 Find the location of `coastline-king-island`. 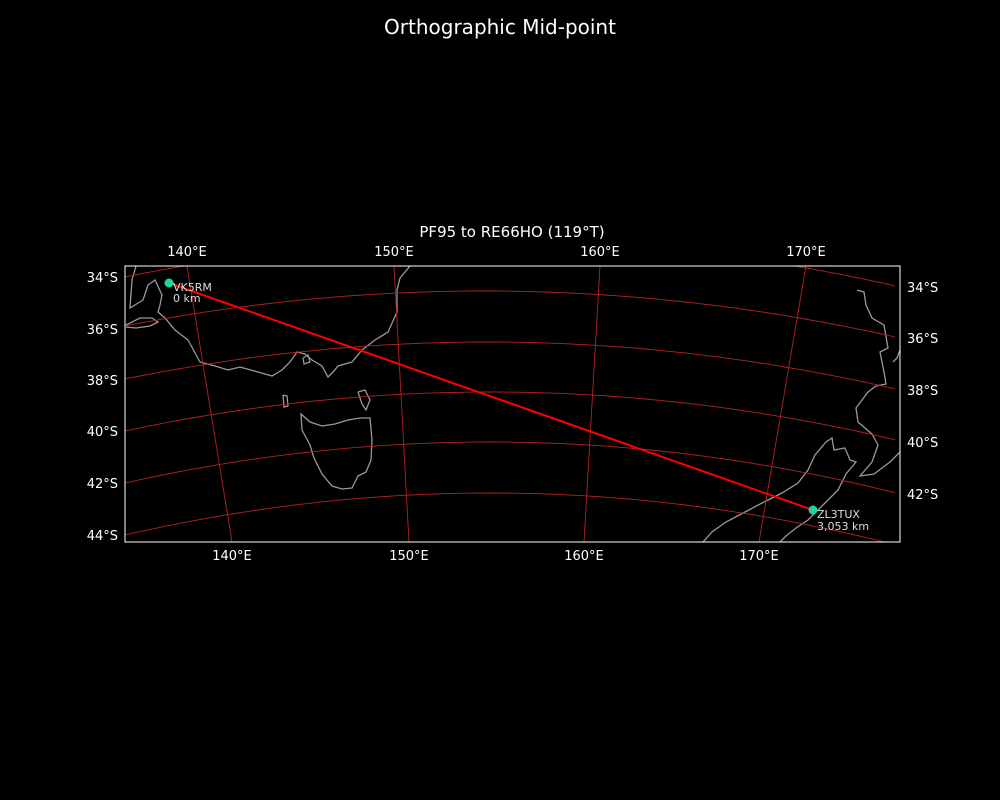

coastline-king-island is located at coordinates (285, 401).